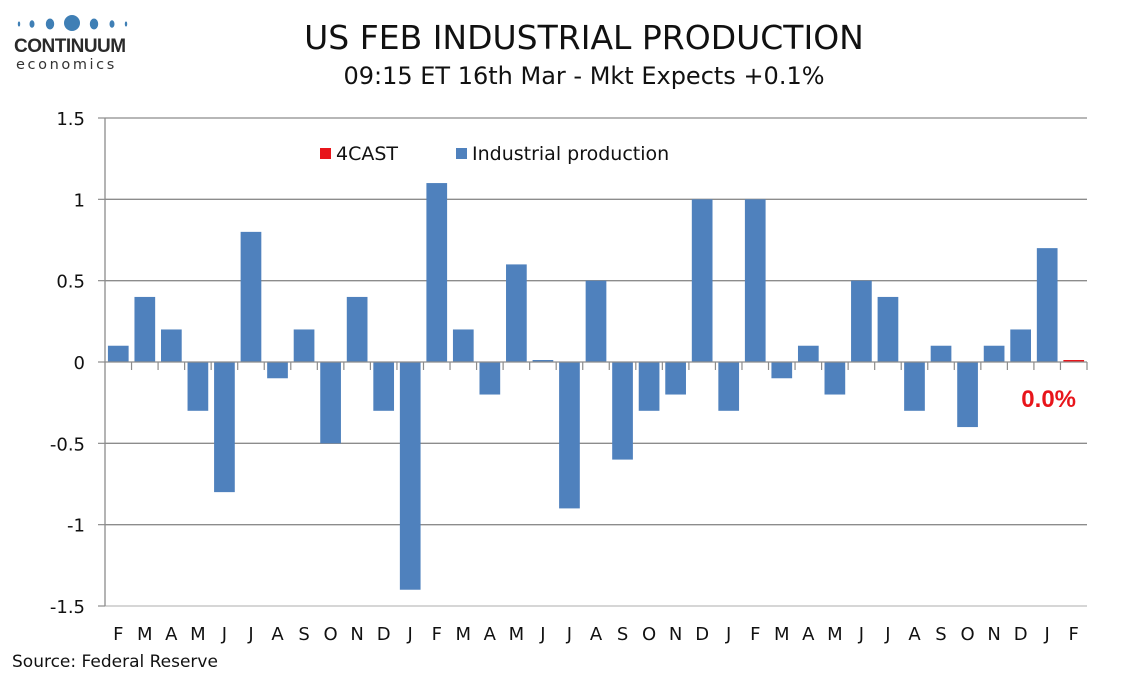 The image size is (1134, 680). Describe the element at coordinates (67, 607) in the screenshot. I see `y-tick-label: -1.5` at that location.